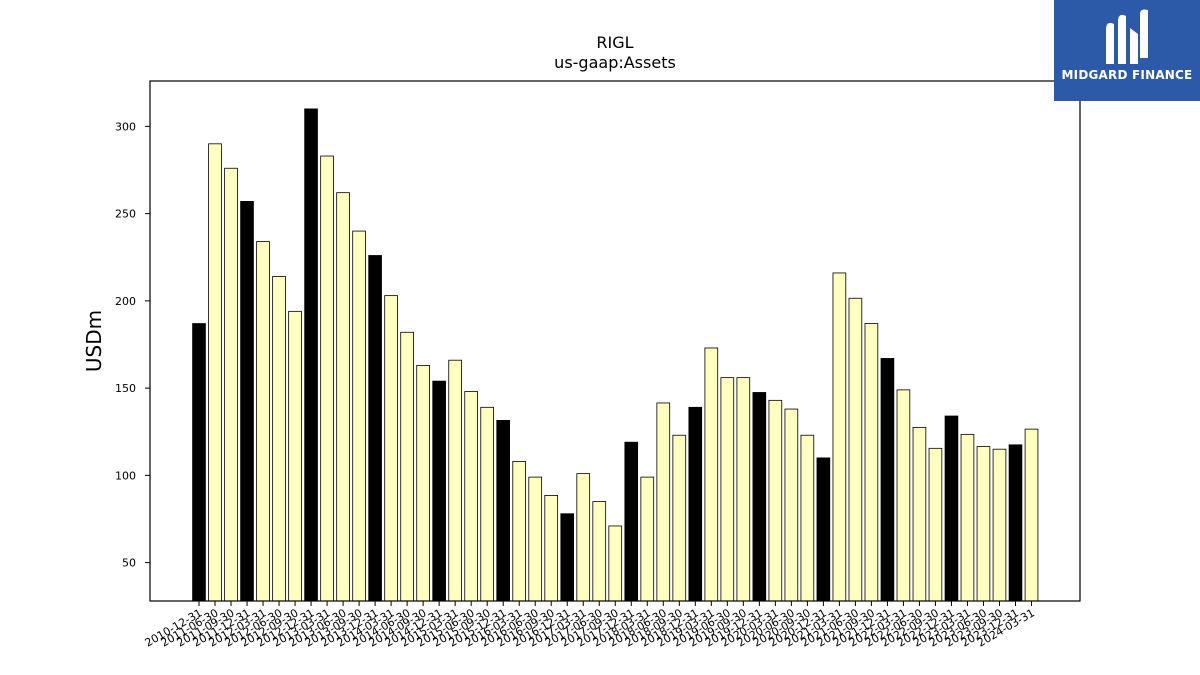 Image resolution: width=1200 pixels, height=675 pixels. Describe the element at coordinates (125, 388) in the screenshot. I see `y-tick-label: 150` at that location.